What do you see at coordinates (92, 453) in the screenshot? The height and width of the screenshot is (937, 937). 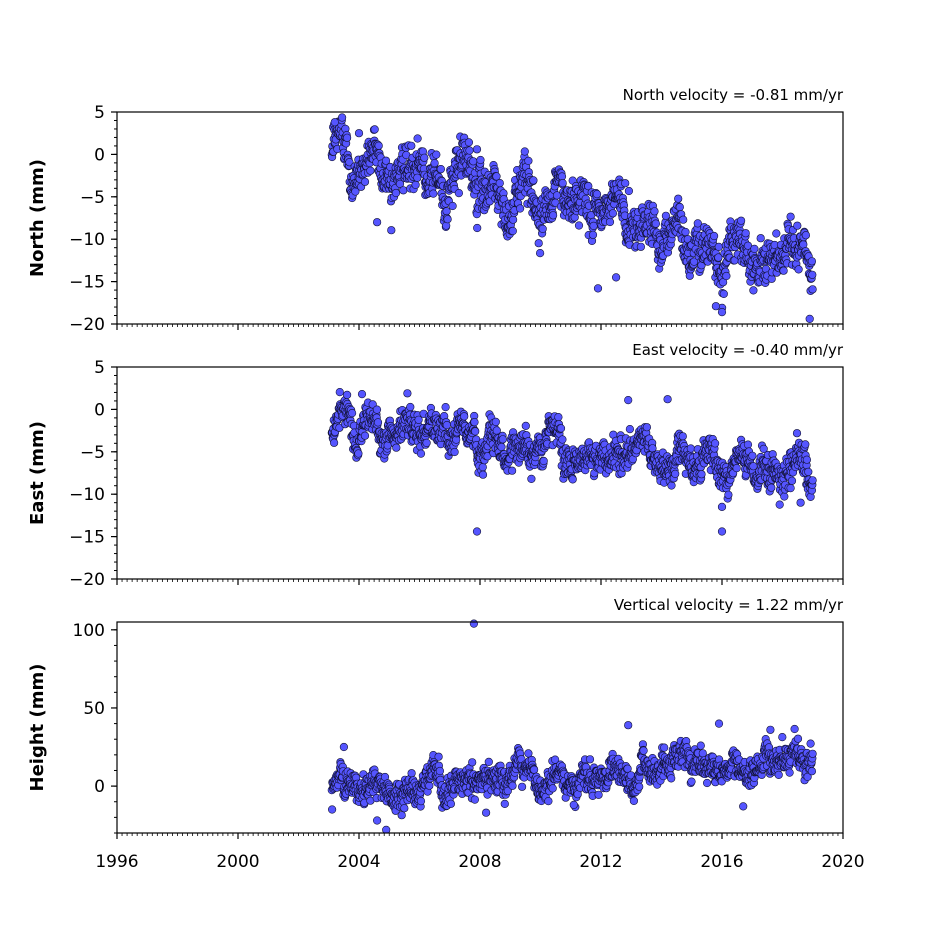 I see `y-tick-label: −5` at bounding box center [92, 453].